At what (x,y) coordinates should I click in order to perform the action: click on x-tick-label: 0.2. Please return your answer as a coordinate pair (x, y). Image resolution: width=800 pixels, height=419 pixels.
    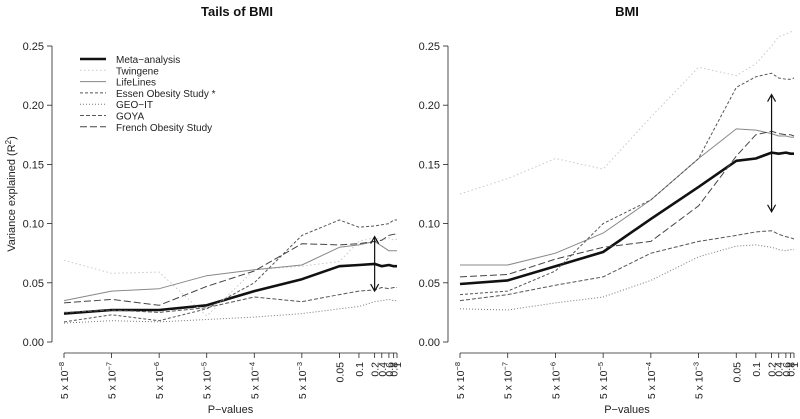
    Looking at the image, I should click on (376, 369).